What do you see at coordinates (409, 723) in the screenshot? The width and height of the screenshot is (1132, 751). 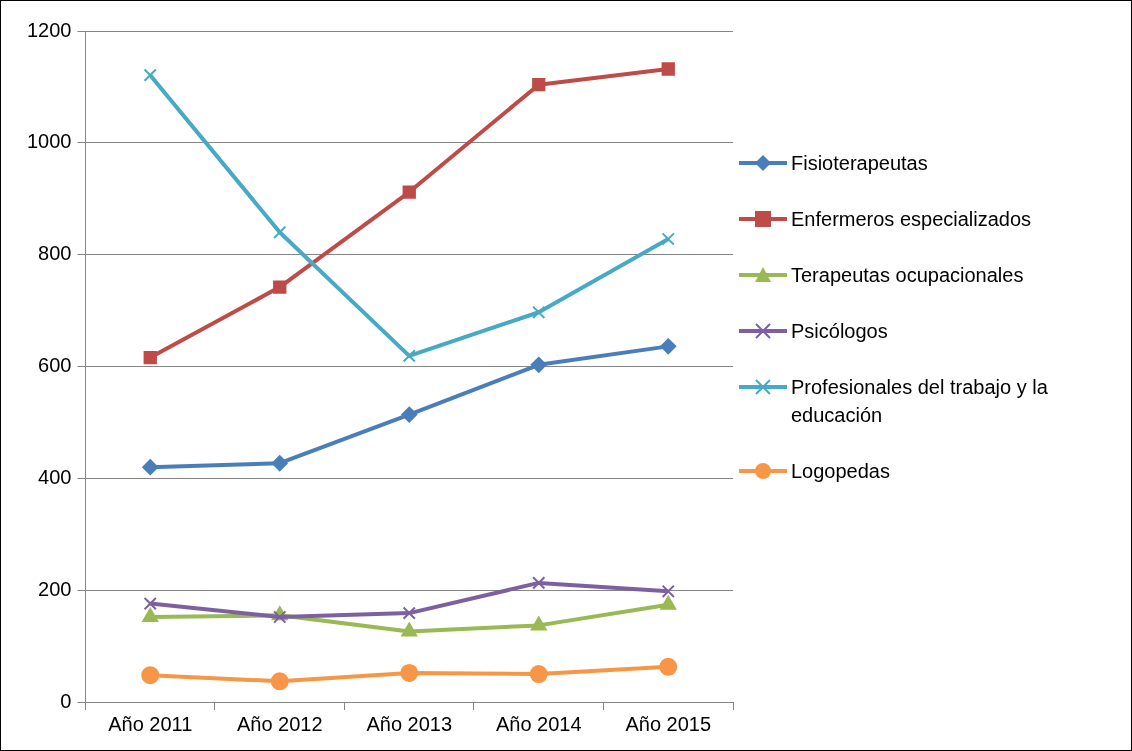 I see `x-tick-label: Año 2013` at bounding box center [409, 723].